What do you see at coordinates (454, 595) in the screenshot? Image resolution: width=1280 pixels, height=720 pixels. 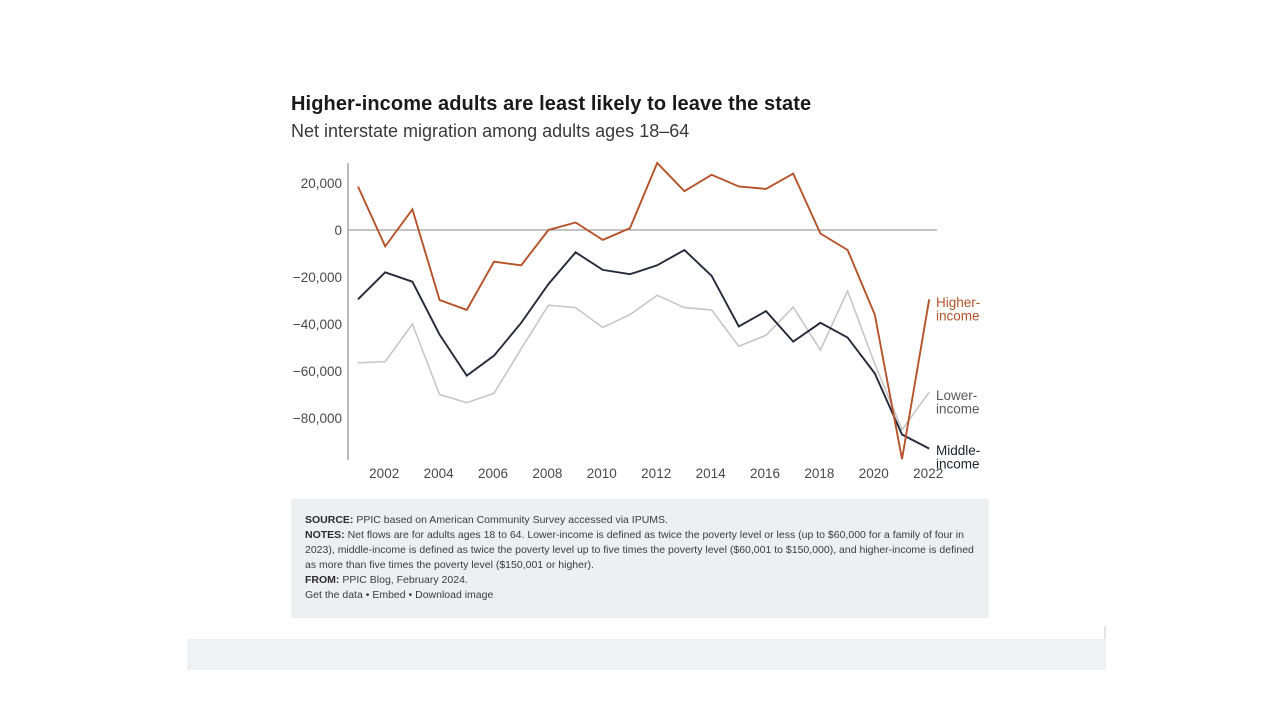 I see `download-image-link: Download image` at bounding box center [454, 595].